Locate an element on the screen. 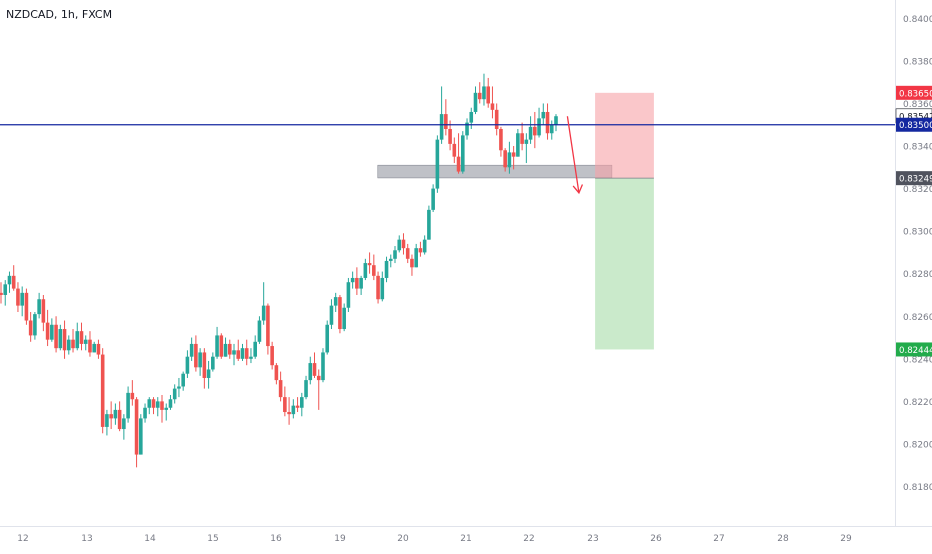  x-tick-label: 16 is located at coordinates (276, 539).